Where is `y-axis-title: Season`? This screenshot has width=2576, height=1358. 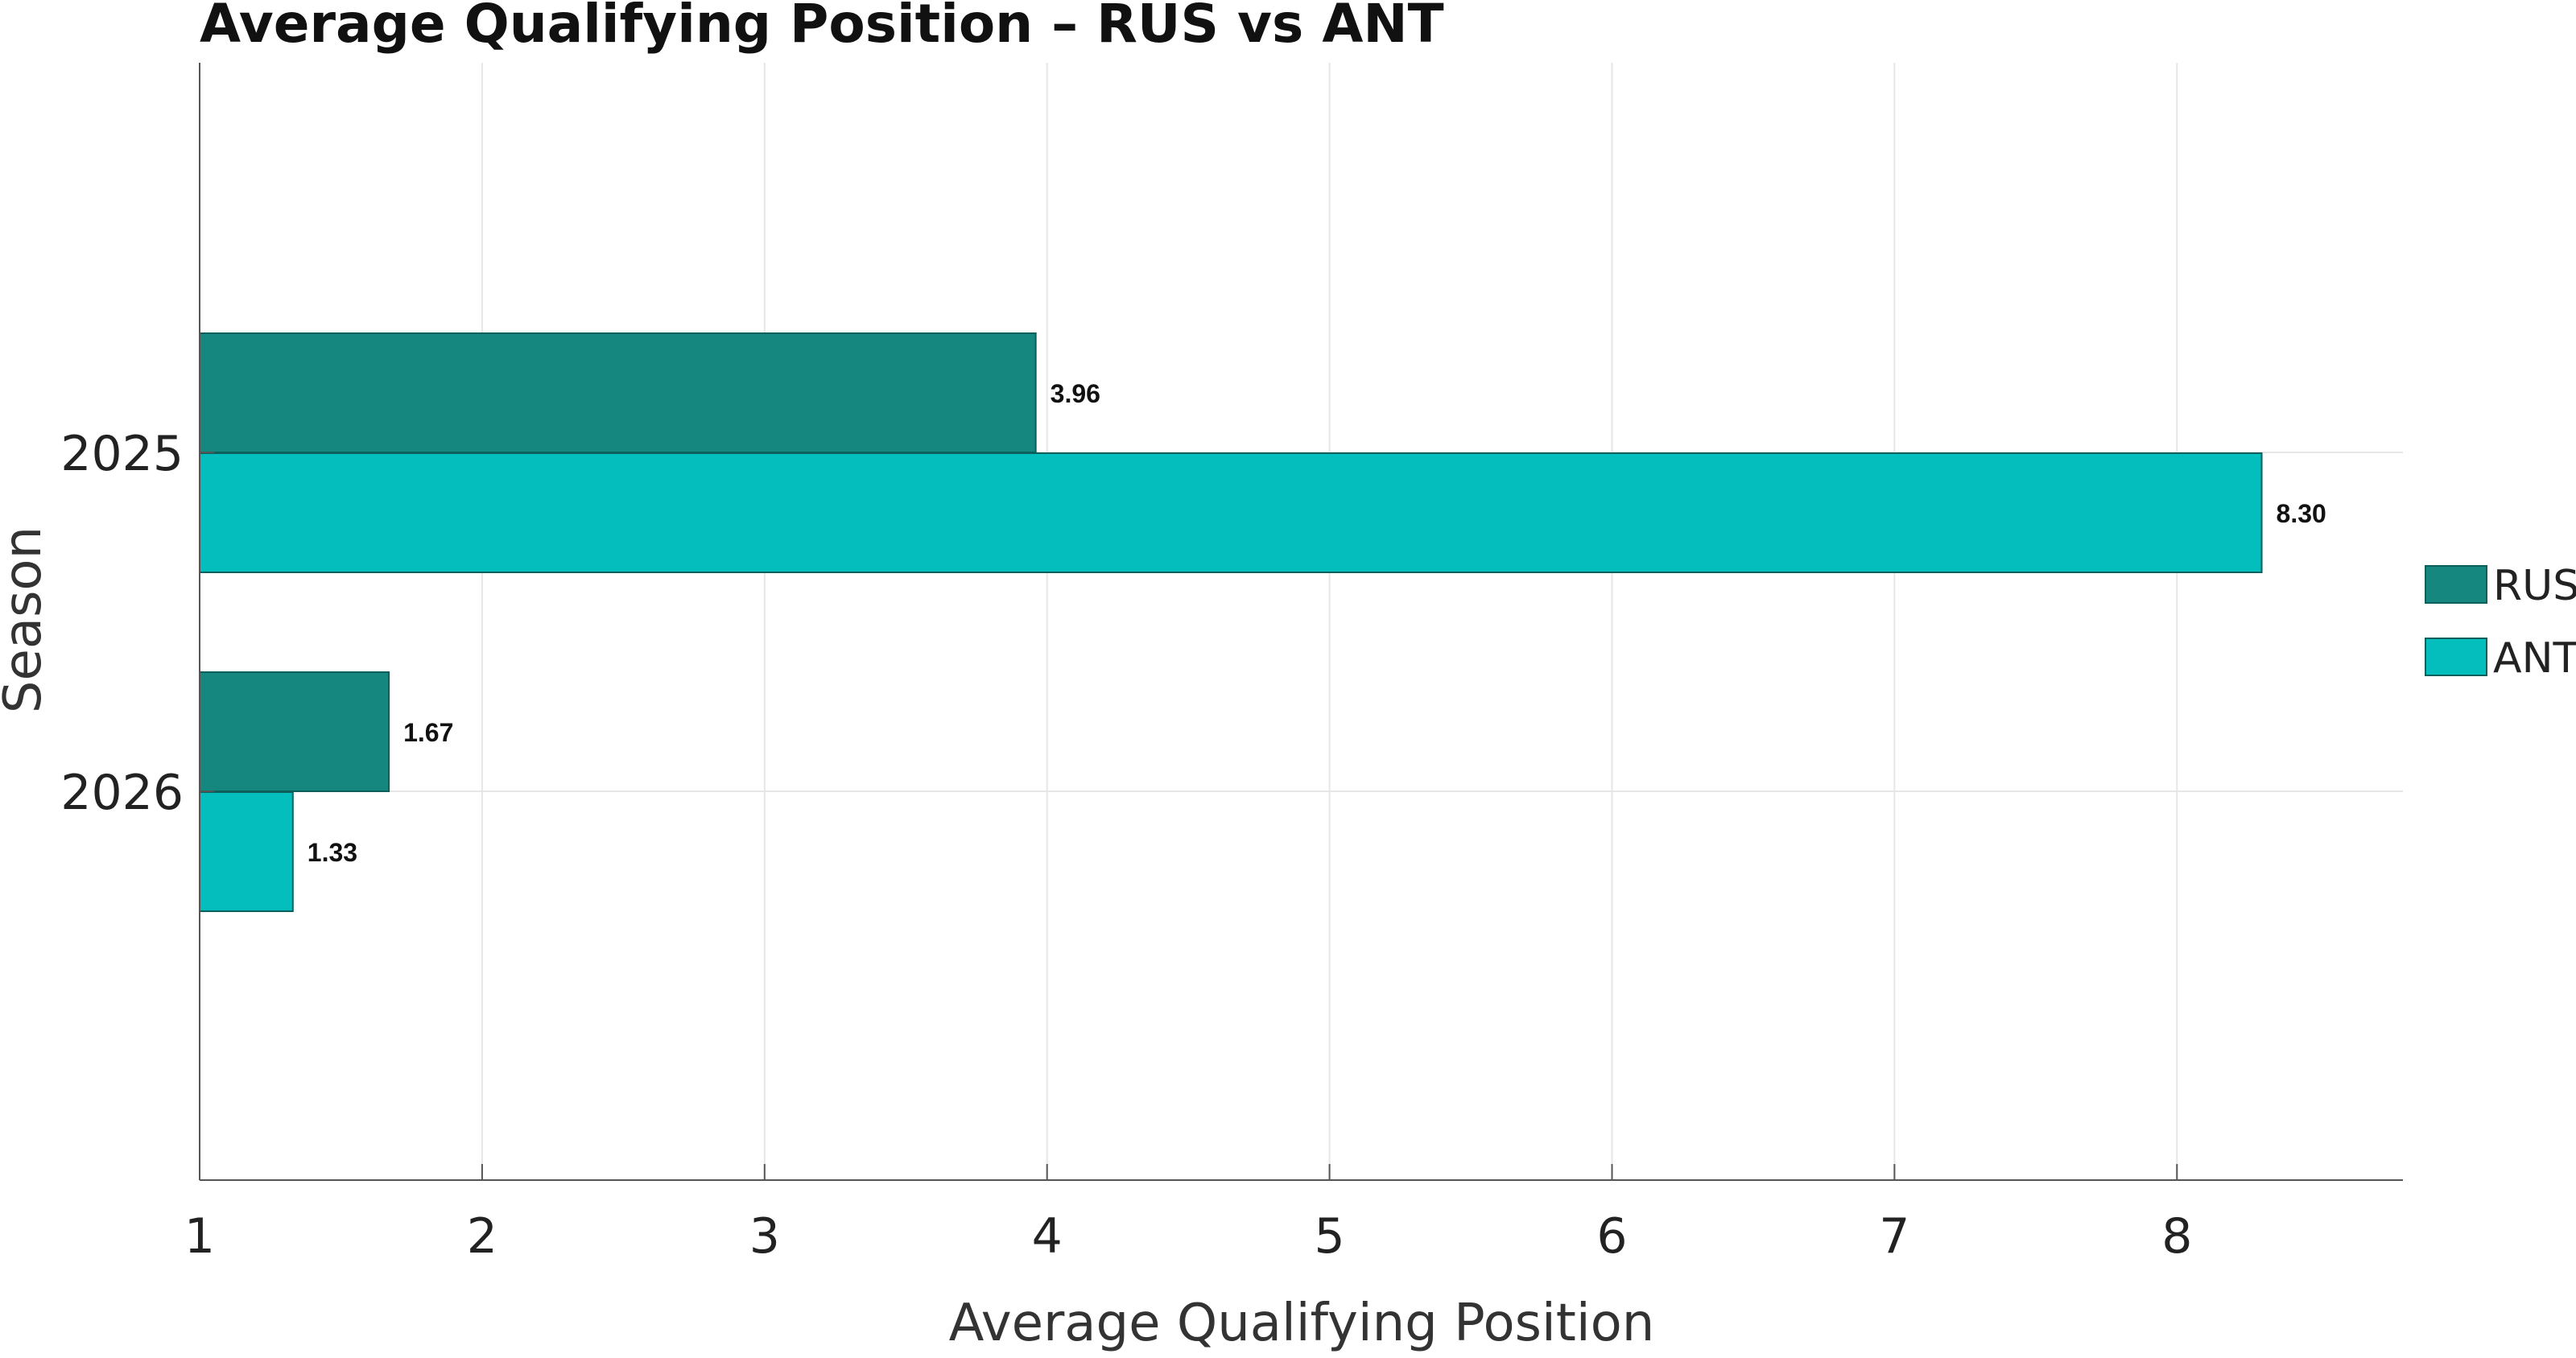 y-axis-title: Season is located at coordinates (26, 620).